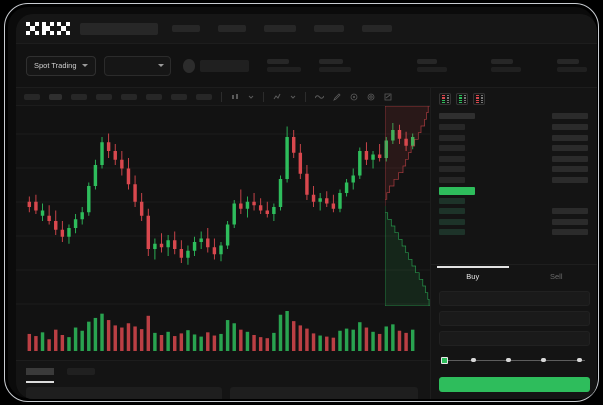 The image size is (603, 405). What do you see at coordinates (388, 97) in the screenshot?
I see `fullscreen-icon` at bounding box center [388, 97].